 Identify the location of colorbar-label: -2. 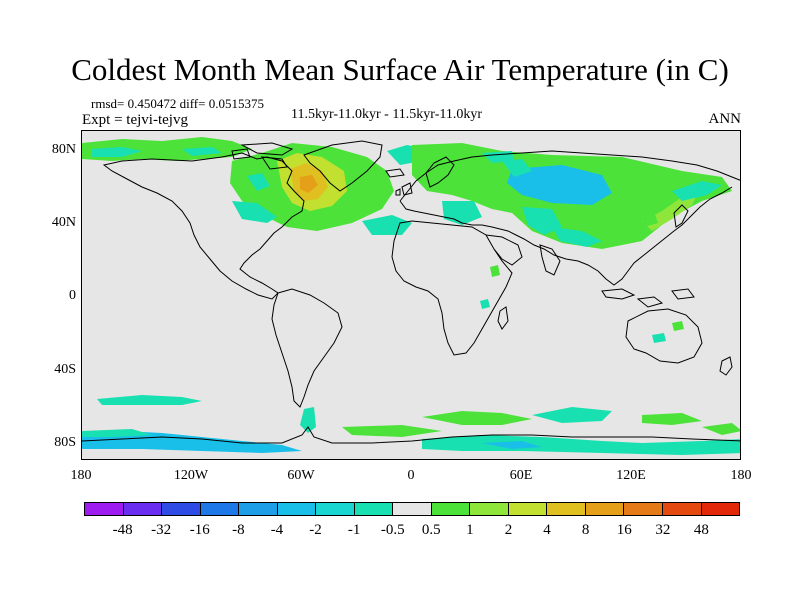
(315, 530).